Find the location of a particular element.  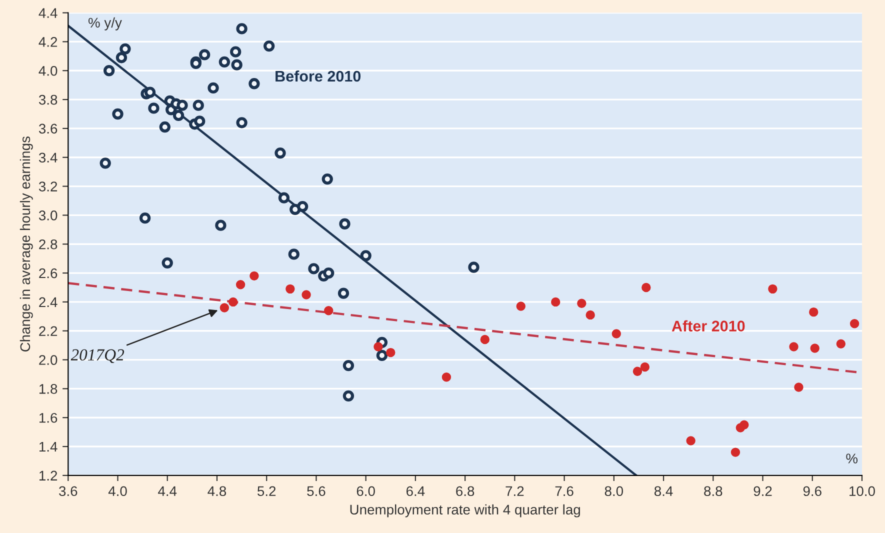

x-tick-label: 5.6 is located at coordinates (316, 491).